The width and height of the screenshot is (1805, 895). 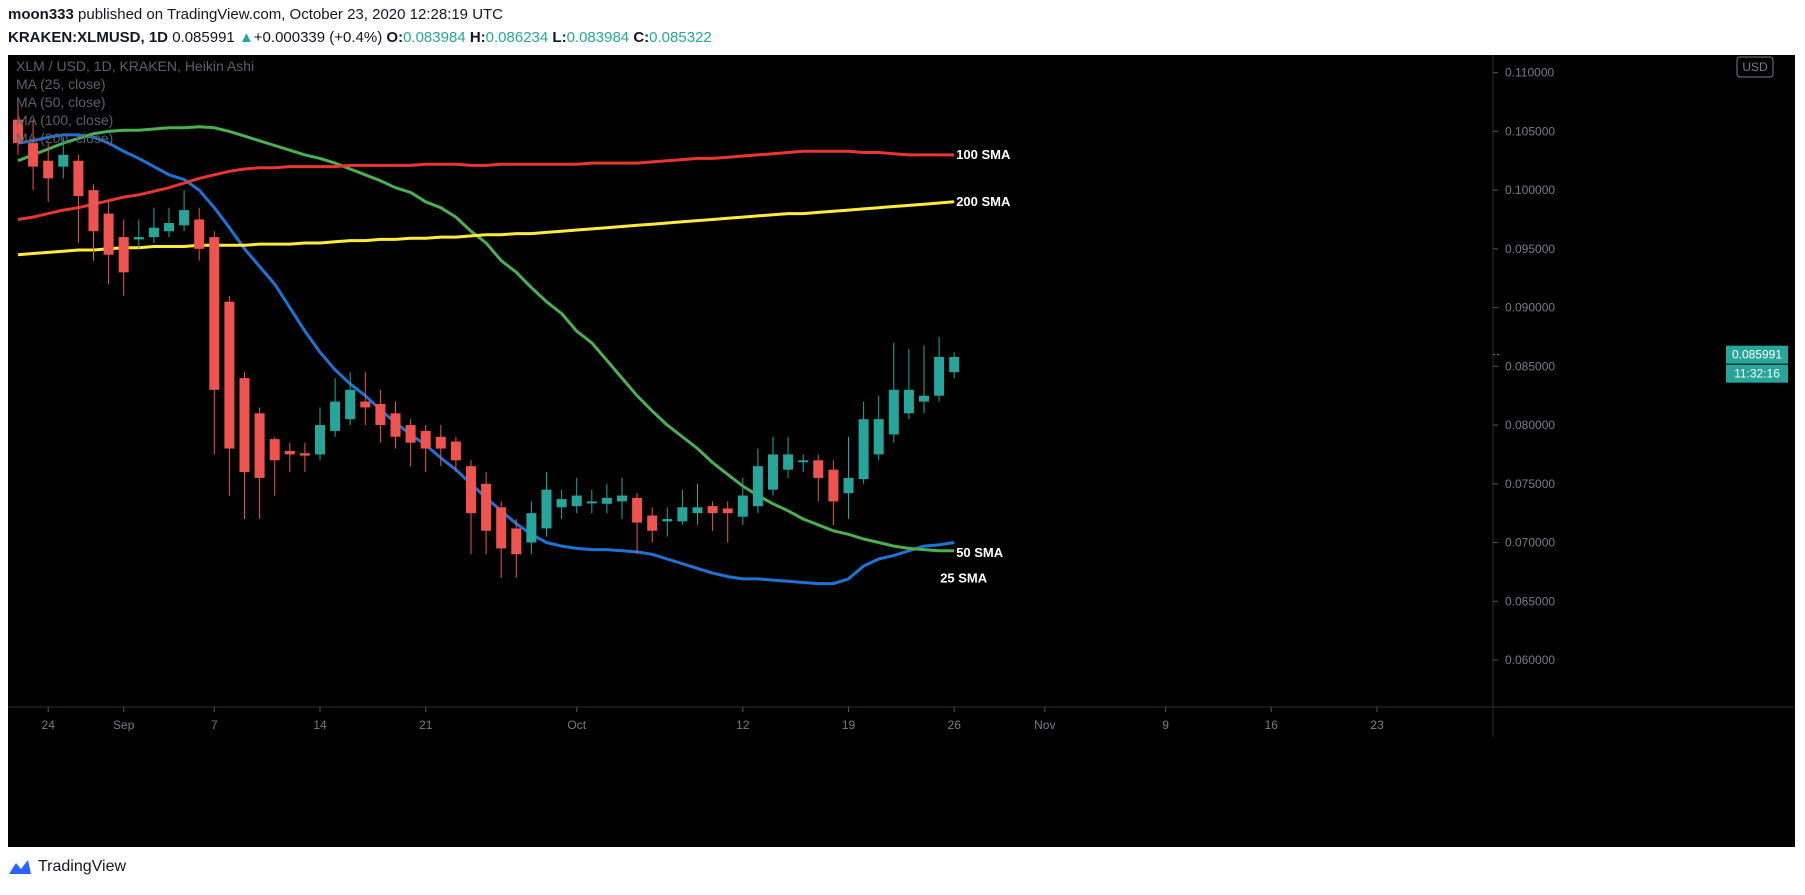 I want to click on x-tick-label: 7, so click(x=214, y=725).